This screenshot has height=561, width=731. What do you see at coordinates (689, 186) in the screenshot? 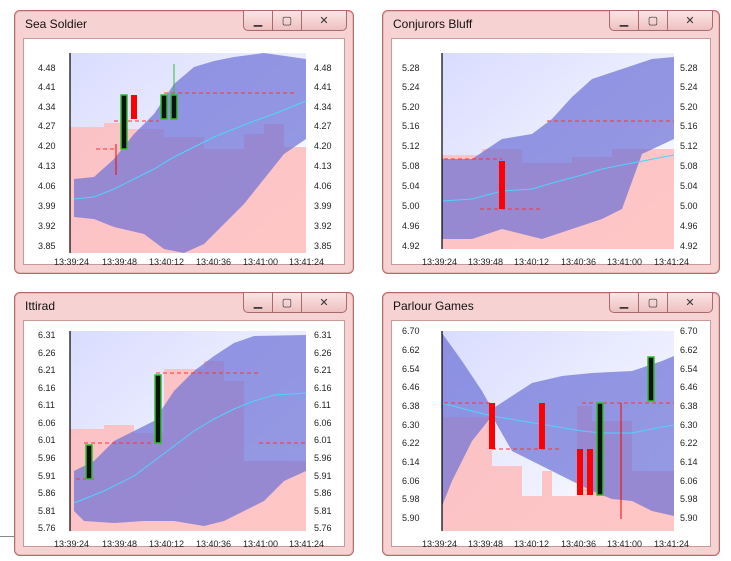
I see `y-tick-label: 5.04` at bounding box center [689, 186].